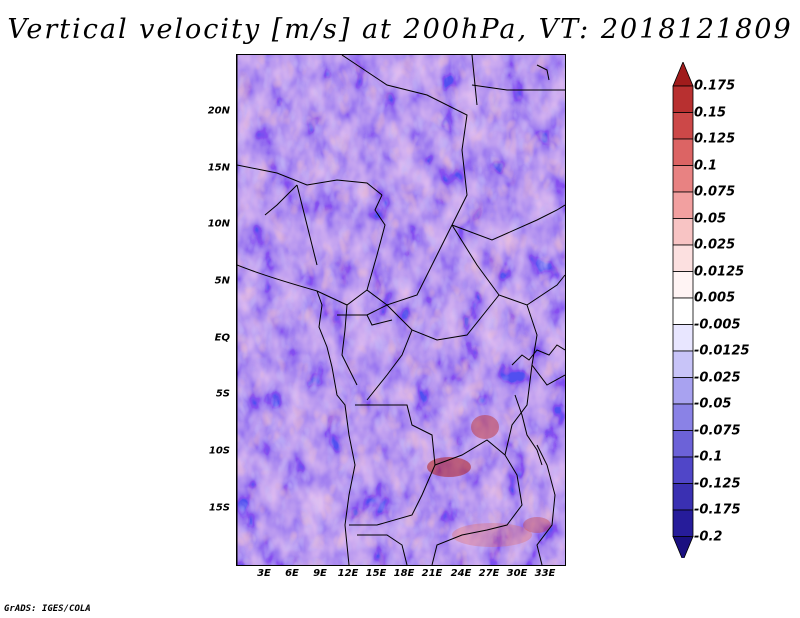  Describe the element at coordinates (719, 271) in the screenshot. I see `colorbar-label: 0.0125` at that location.